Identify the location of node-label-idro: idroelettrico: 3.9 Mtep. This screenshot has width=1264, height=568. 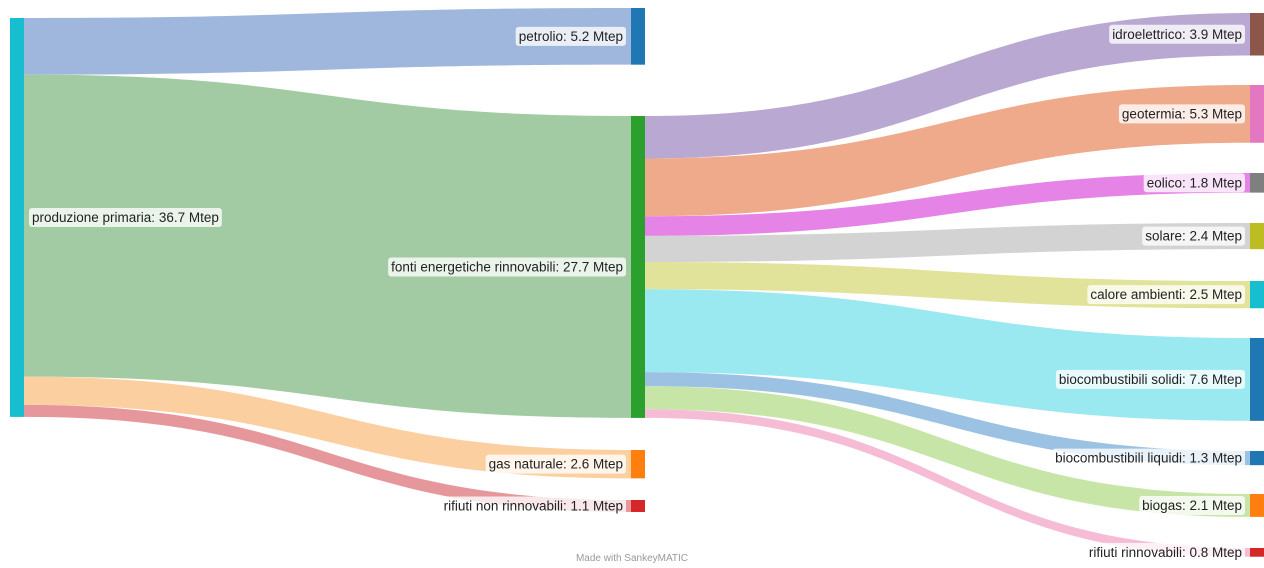
(1177, 34).